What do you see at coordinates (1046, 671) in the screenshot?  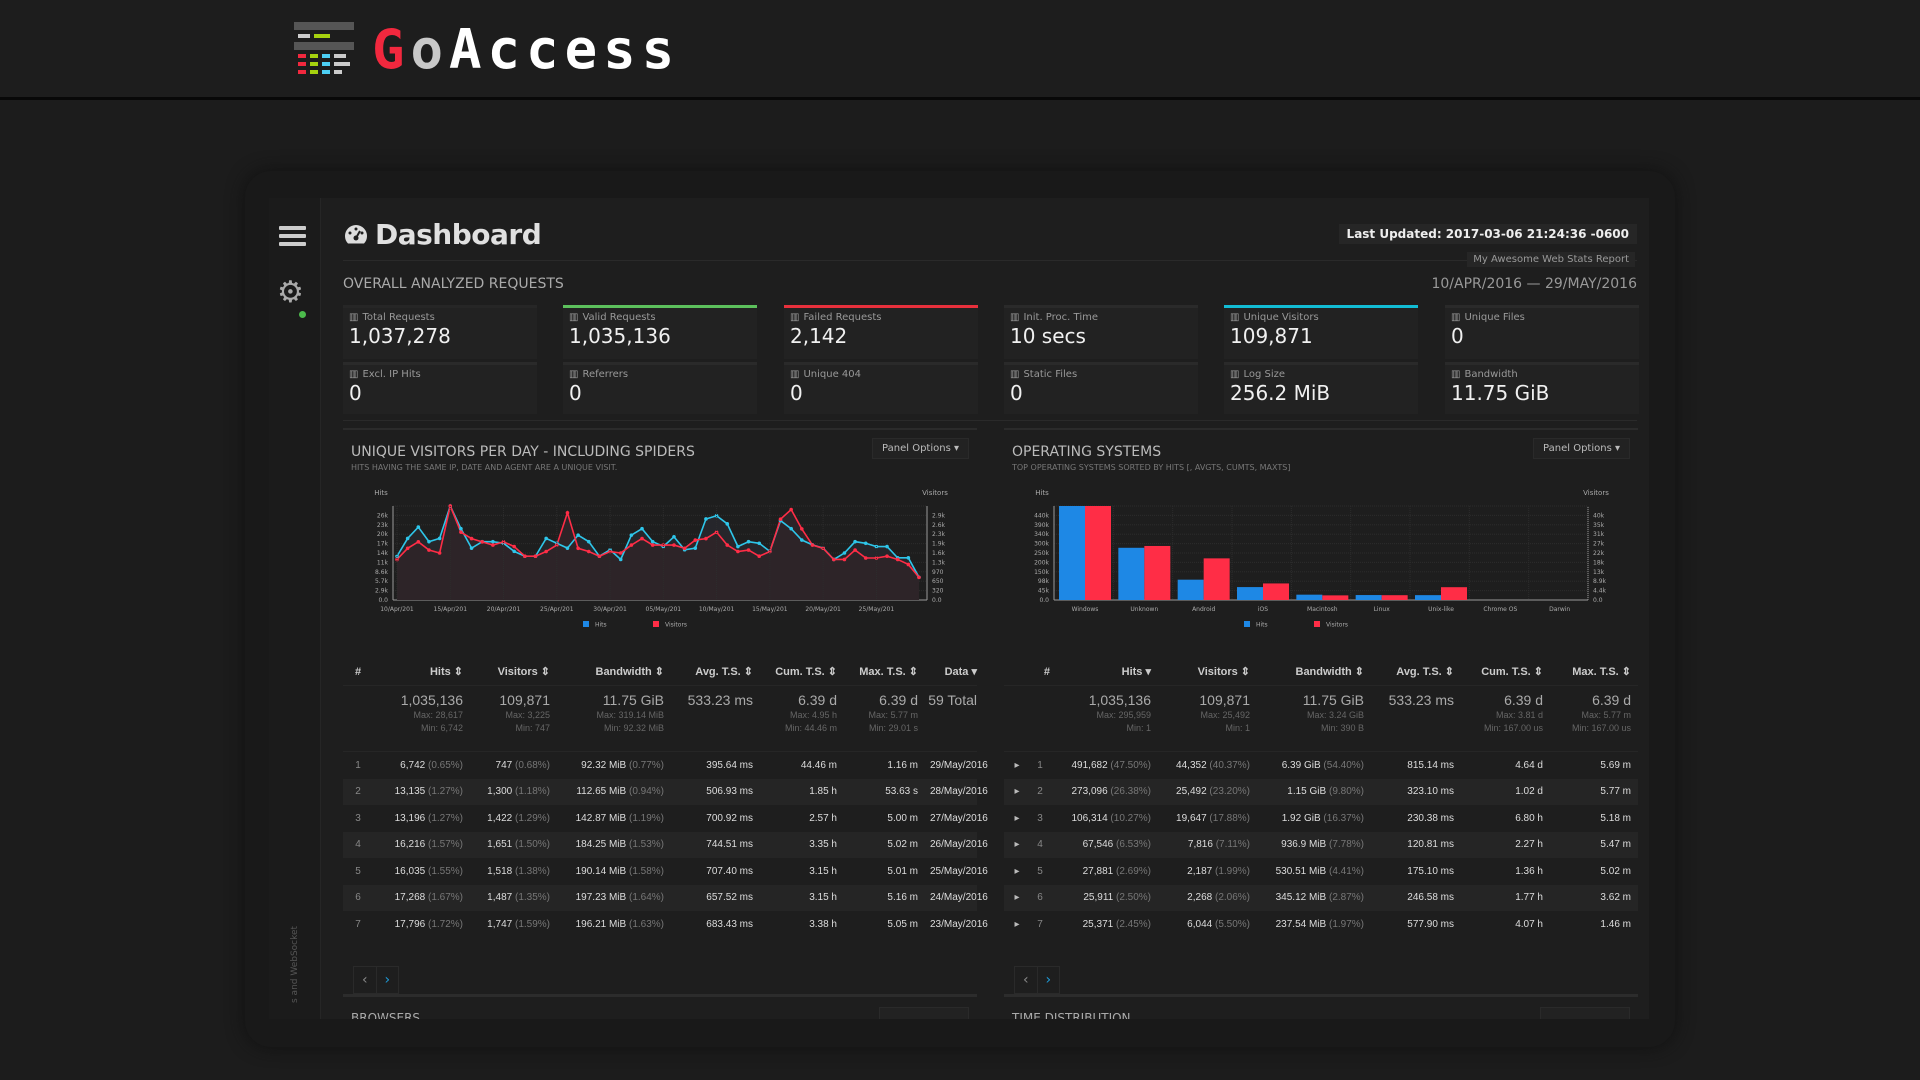 I see `column-header: #` at bounding box center [1046, 671].